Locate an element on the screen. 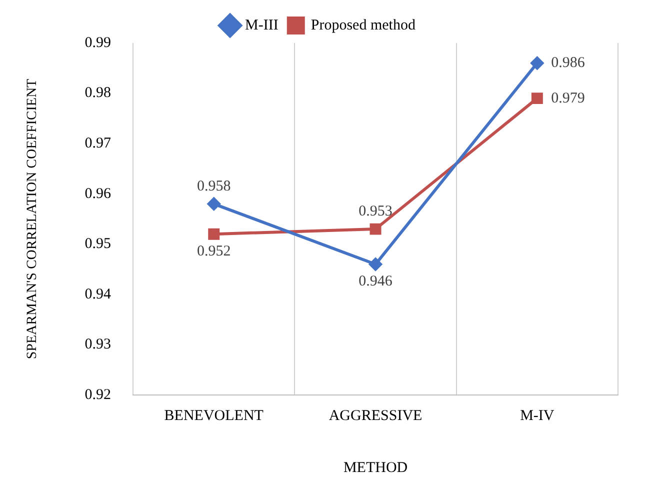 Image resolution: width=648 pixels, height=501 pixels. data-label: 0.946 is located at coordinates (375, 282).